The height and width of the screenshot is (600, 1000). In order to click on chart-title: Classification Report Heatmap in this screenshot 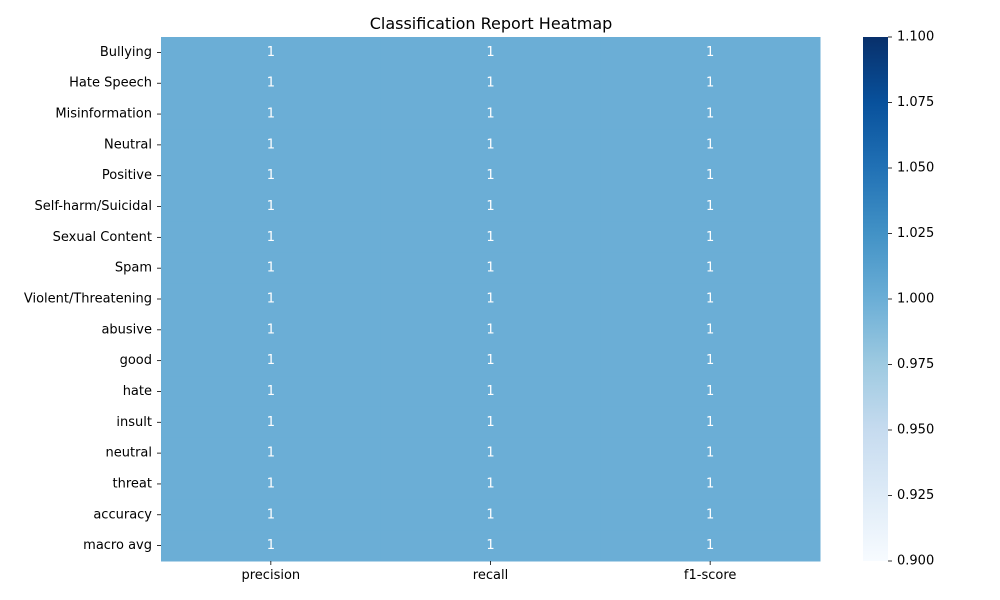, I will do `click(491, 23)`.